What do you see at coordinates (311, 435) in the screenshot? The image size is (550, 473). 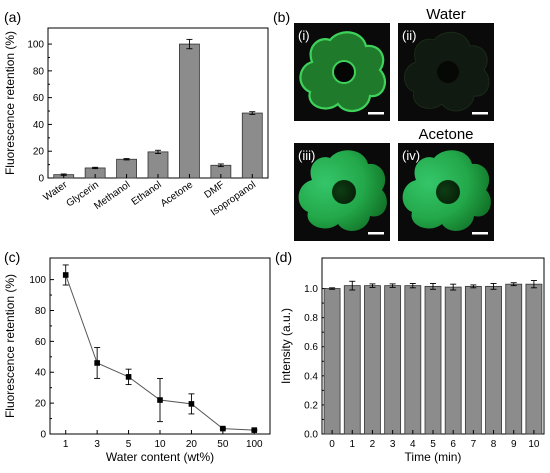 I see `y-tick-label: 0.0` at bounding box center [311, 435].